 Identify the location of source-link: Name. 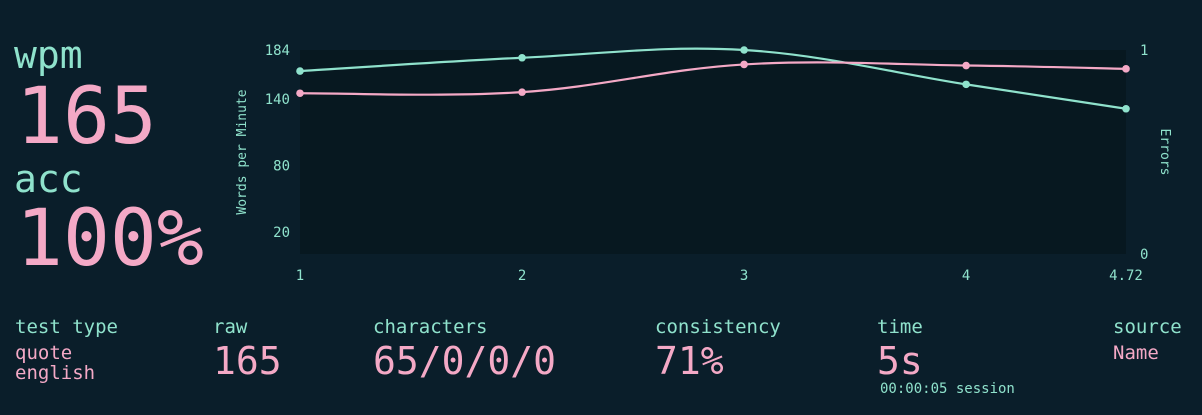
(1136, 353).